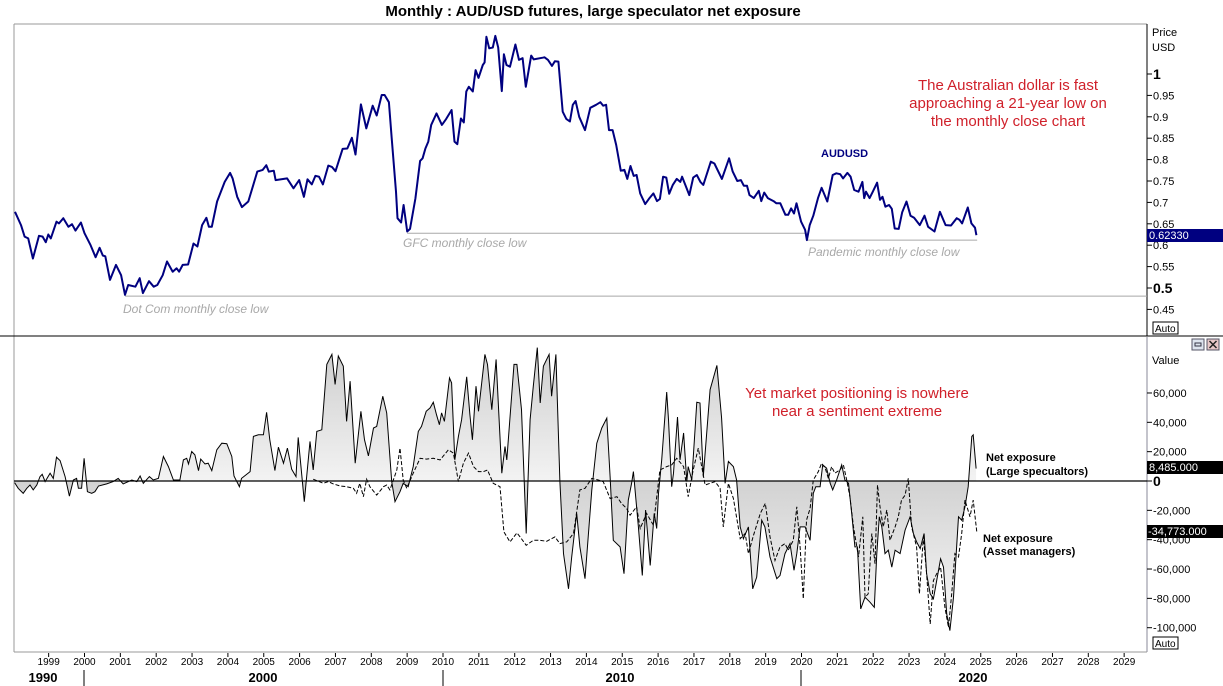 This screenshot has height=686, width=1223. What do you see at coordinates (43, 677) in the screenshot?
I see `x-era-label: 1990` at bounding box center [43, 677].